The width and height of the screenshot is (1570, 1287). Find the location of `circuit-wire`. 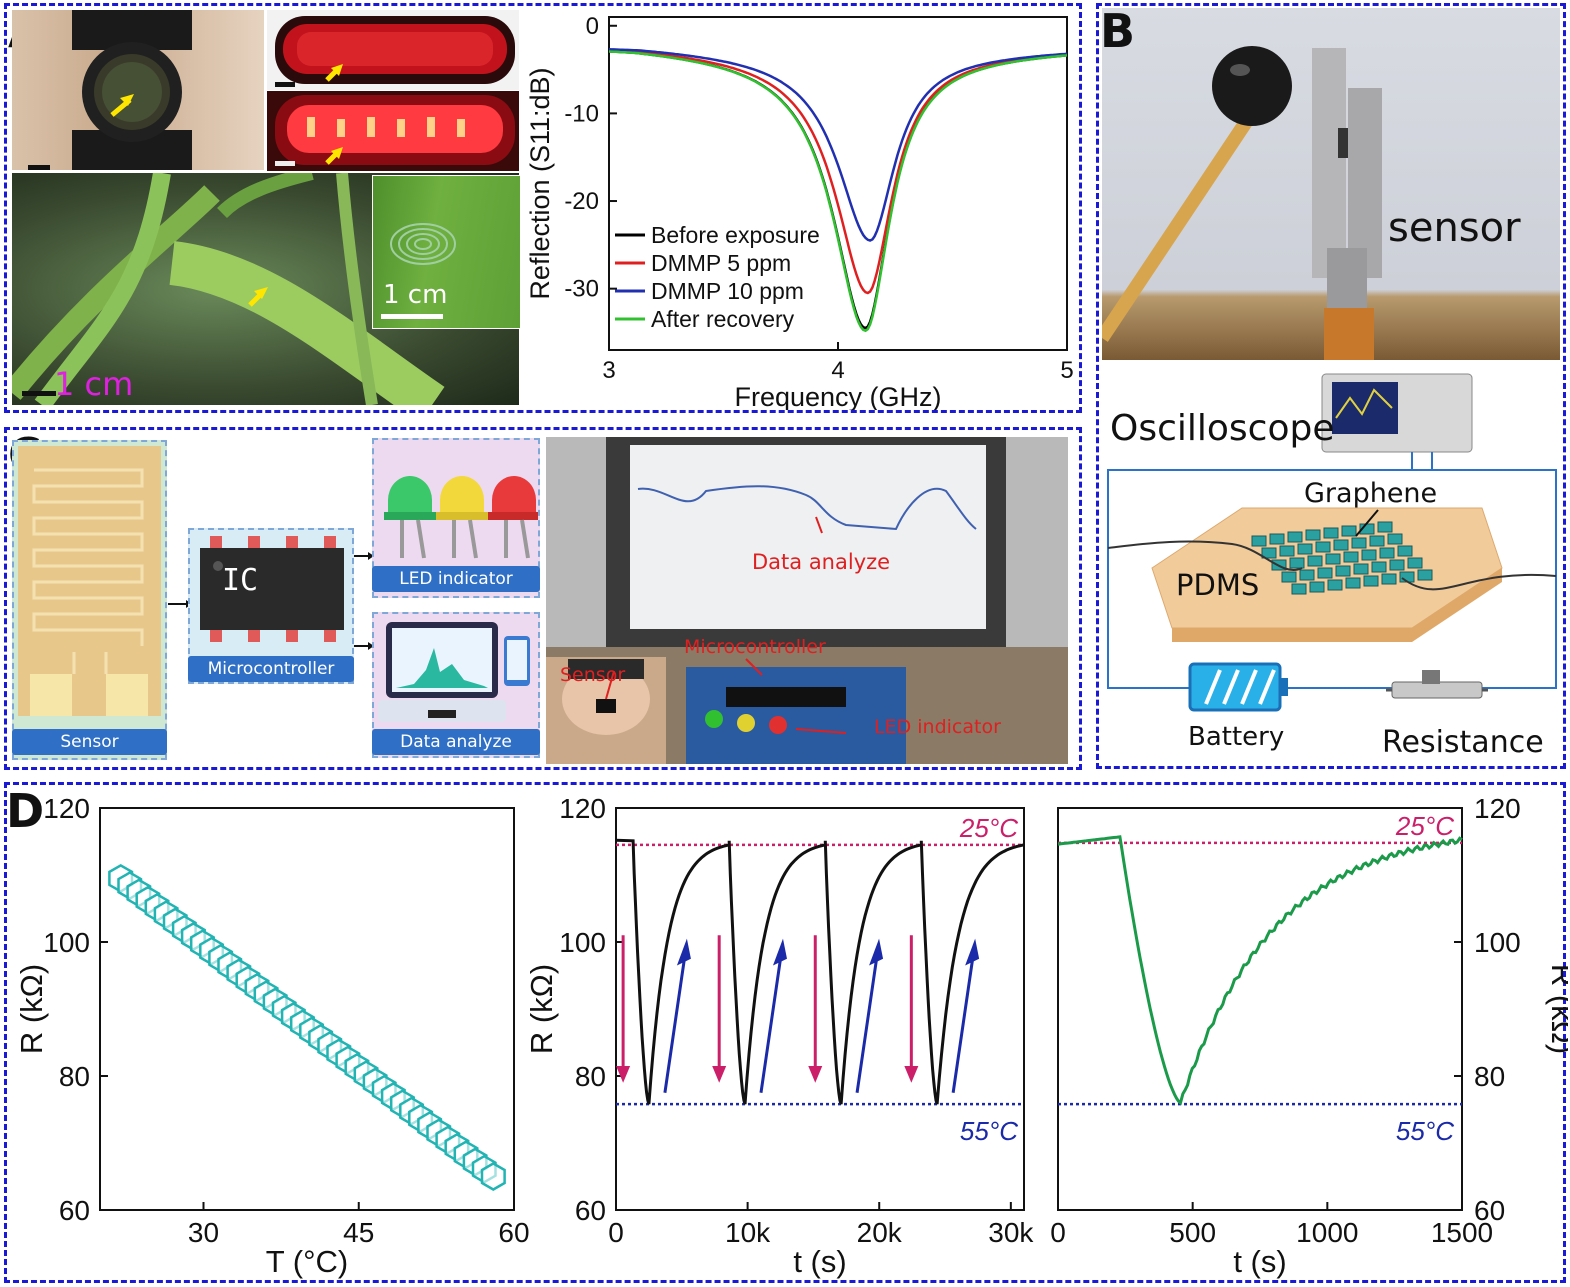

circuit-wire is located at coordinates (1332, 579).